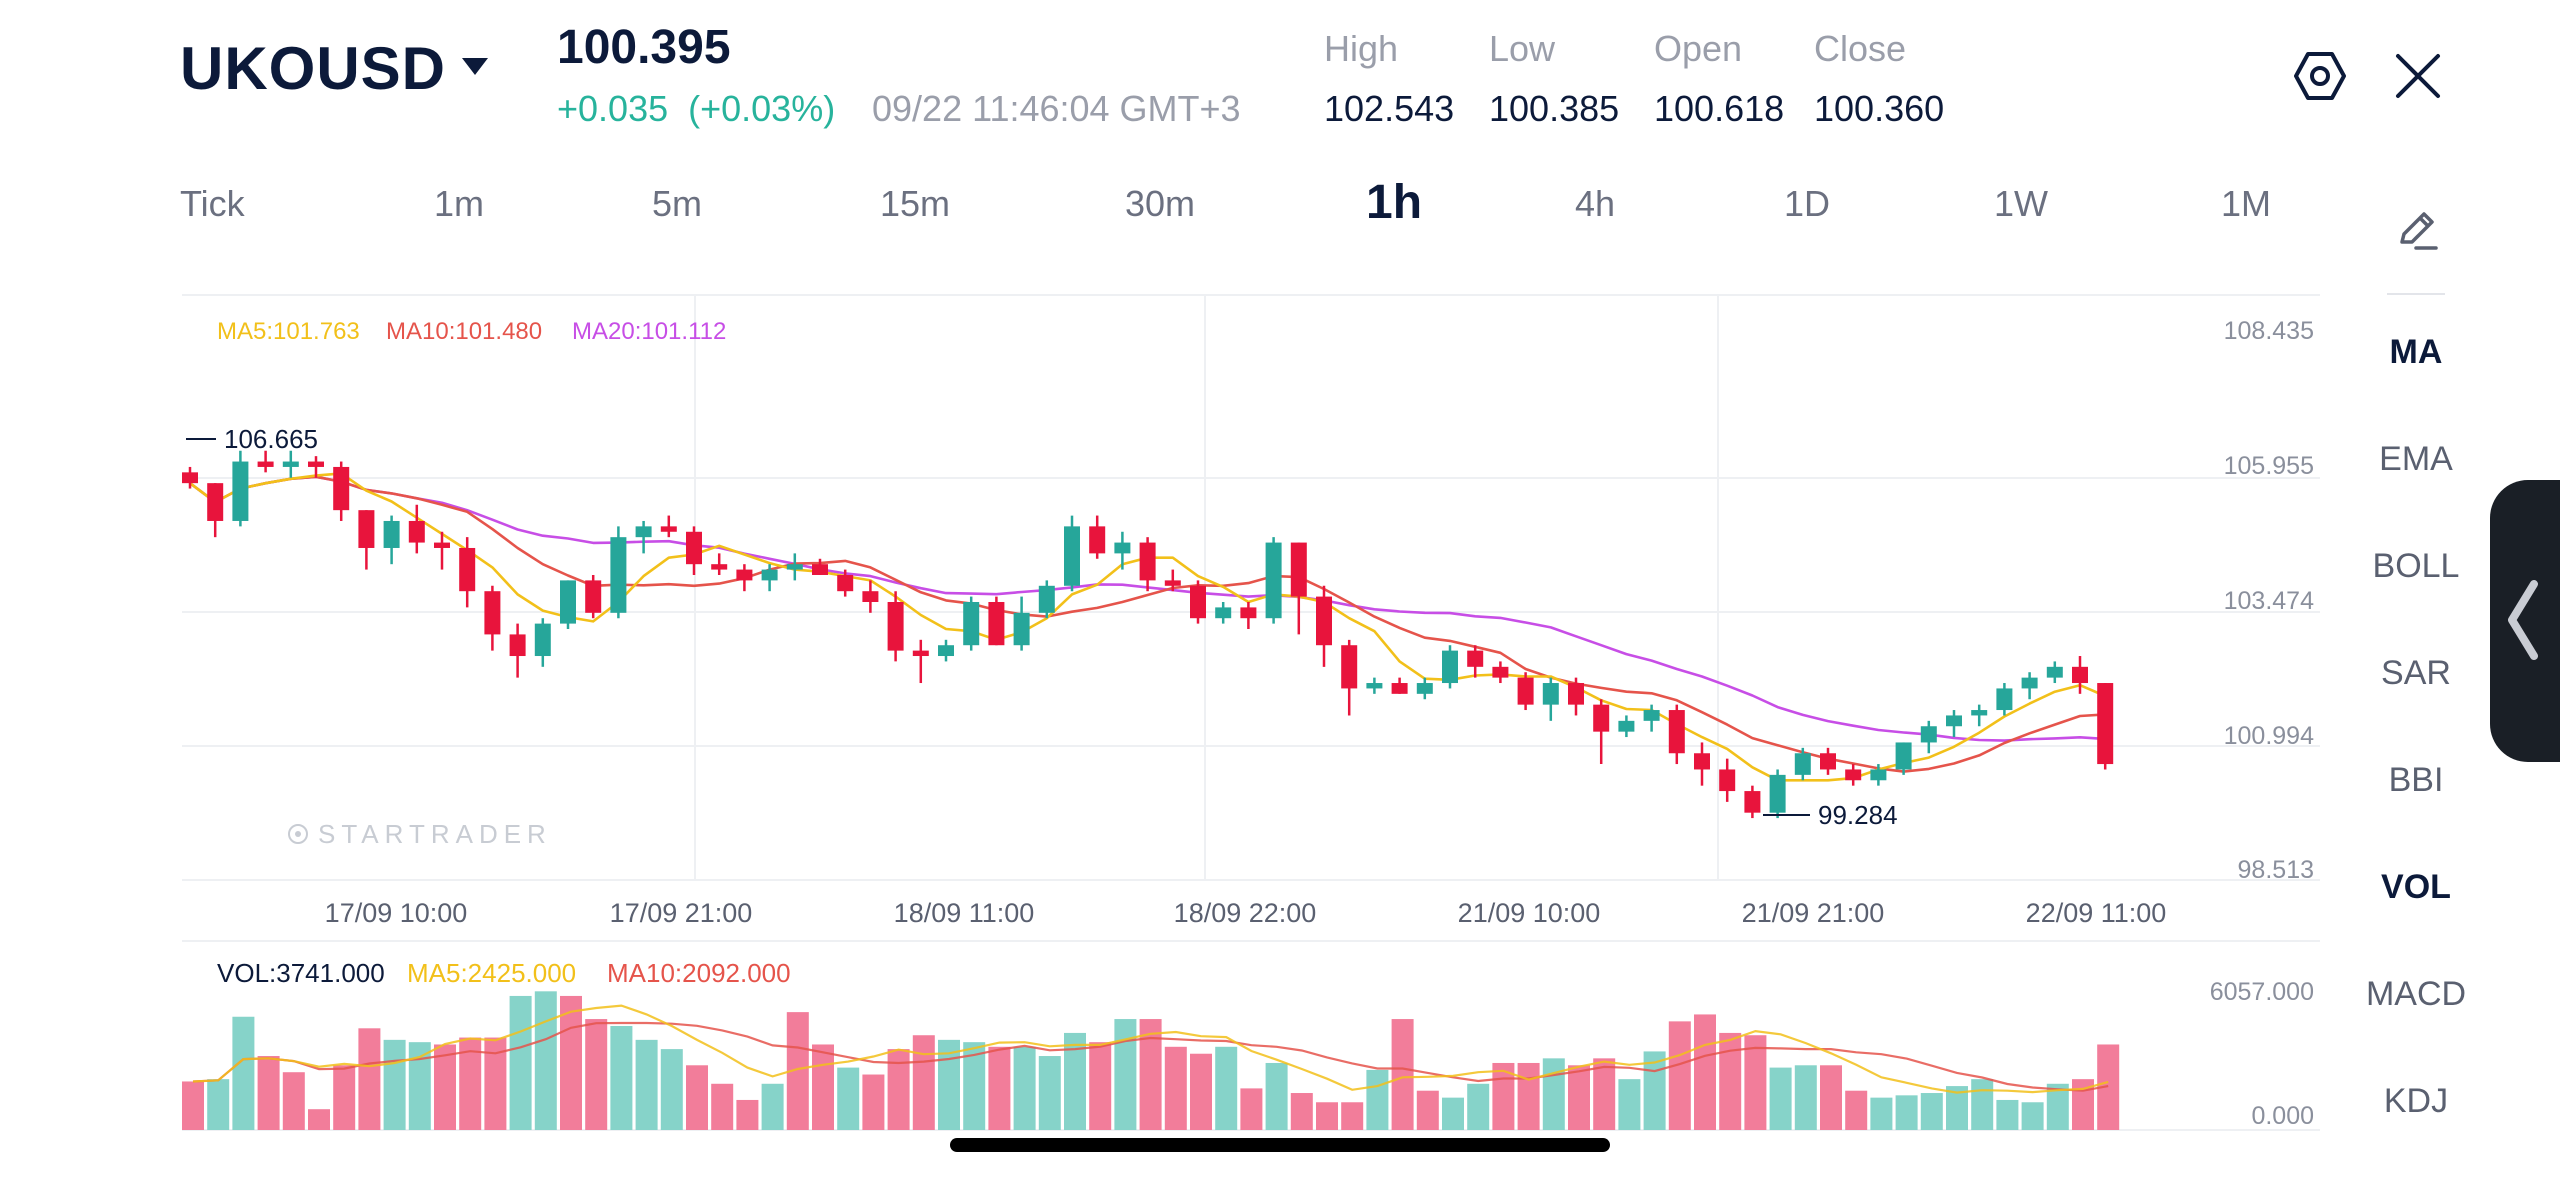 The height and width of the screenshot is (1177, 2560). Describe the element at coordinates (2416, 673) in the screenshot. I see `indicator-sar: SAR` at that location.